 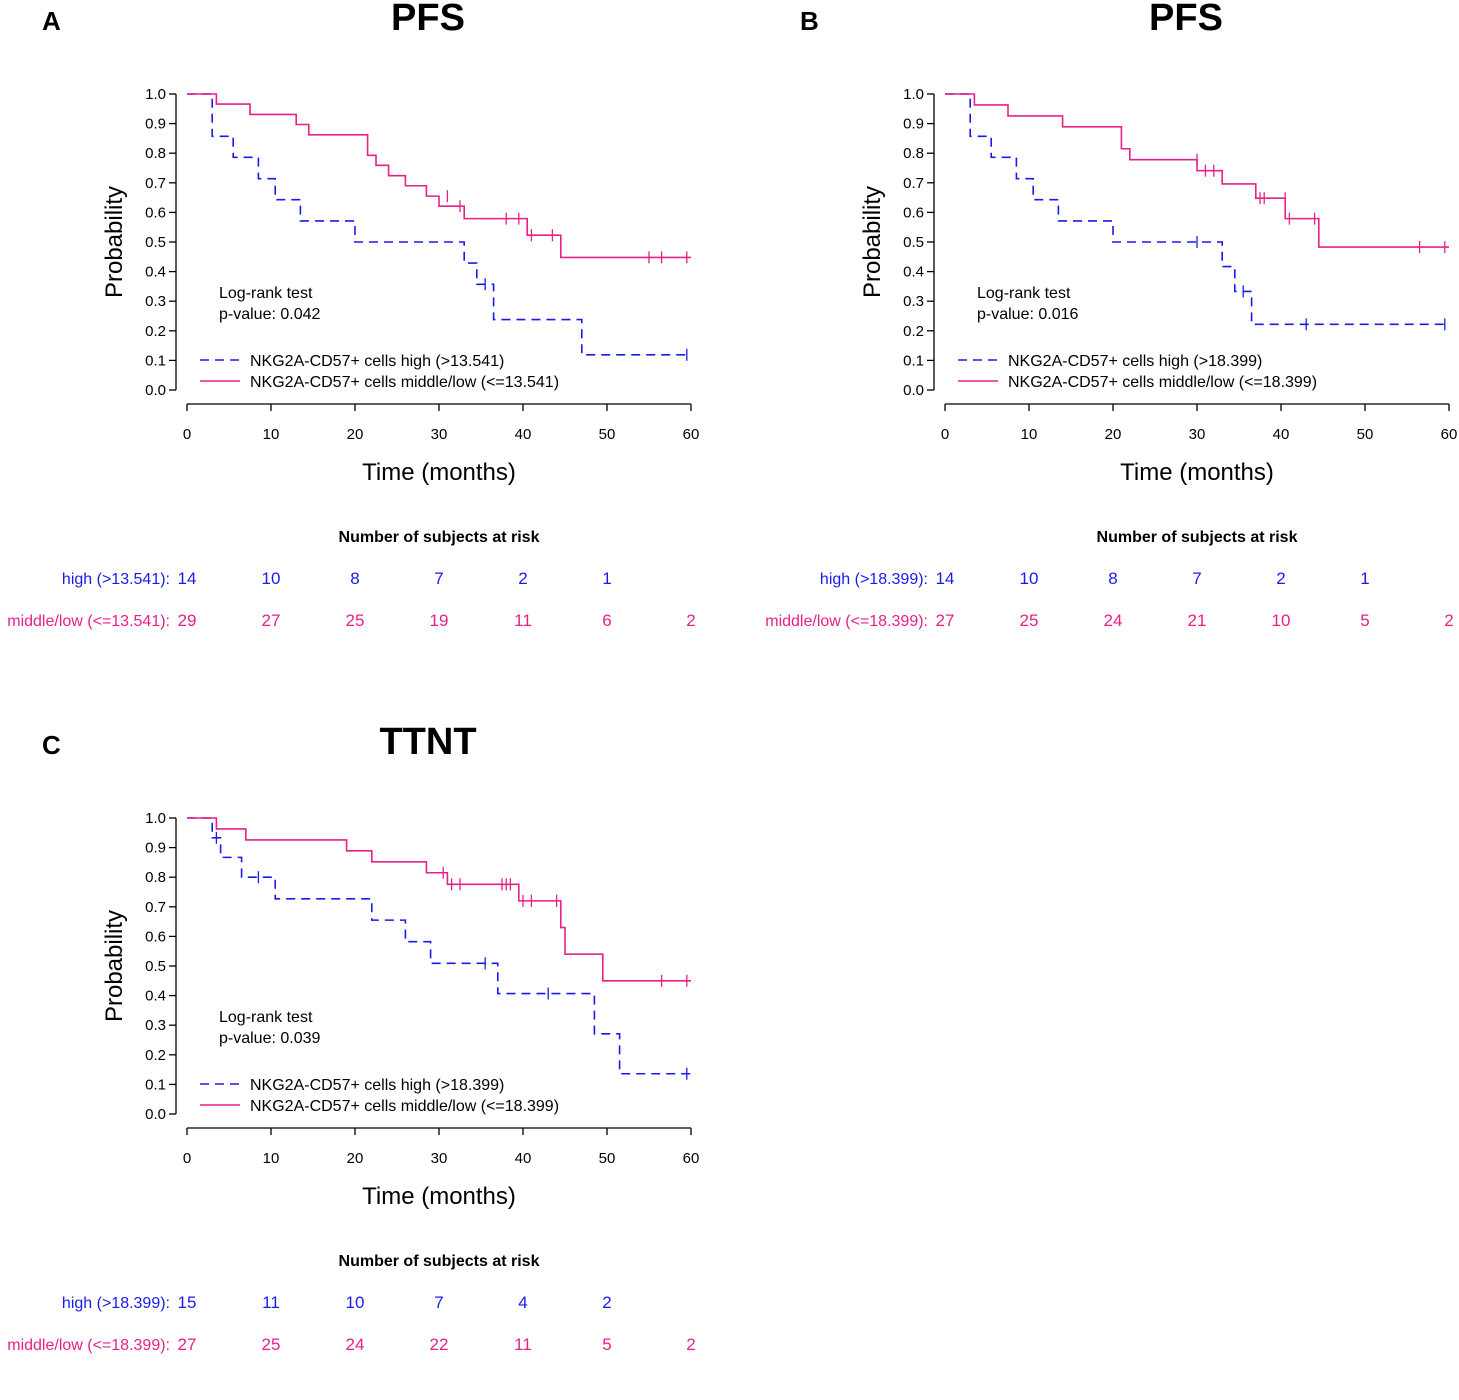 What do you see at coordinates (187, 620) in the screenshot?
I see `risk-value: 29` at bounding box center [187, 620].